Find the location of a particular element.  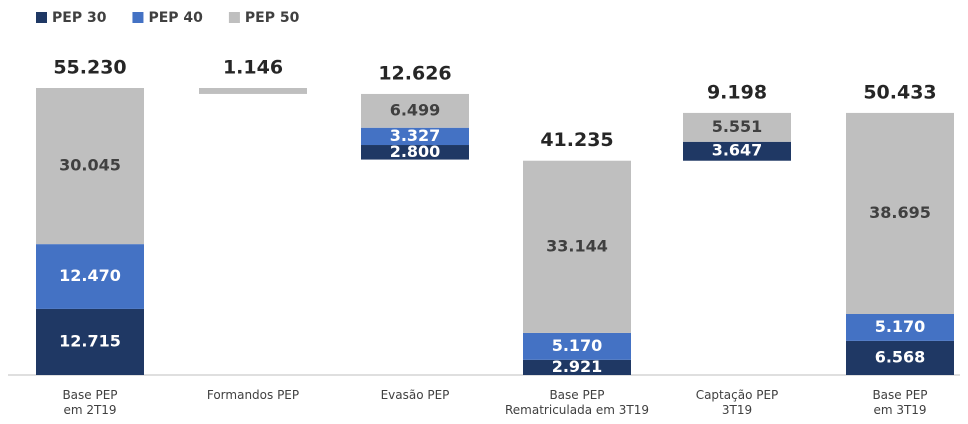

x-tick-label: Formandos PEP is located at coordinates (253, 395).